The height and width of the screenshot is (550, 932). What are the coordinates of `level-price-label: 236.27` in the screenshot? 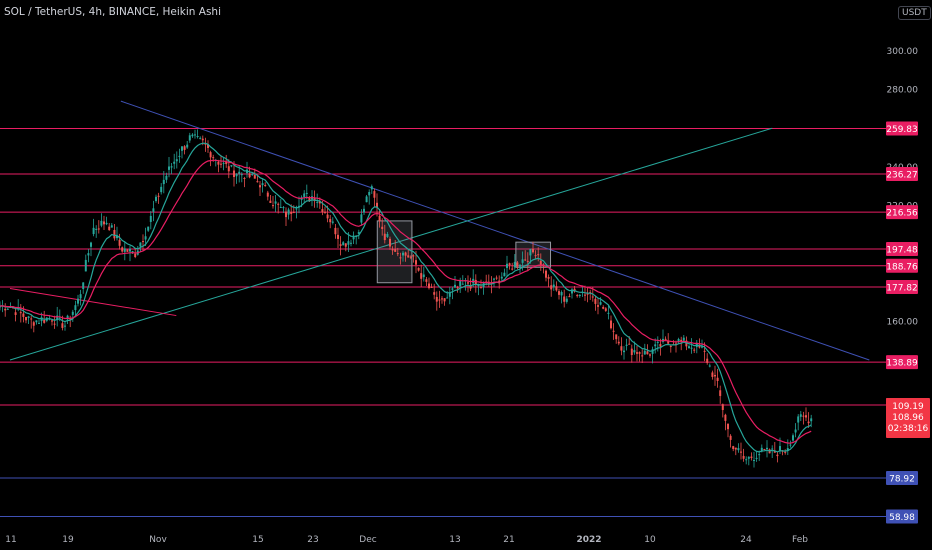 It's located at (902, 176).